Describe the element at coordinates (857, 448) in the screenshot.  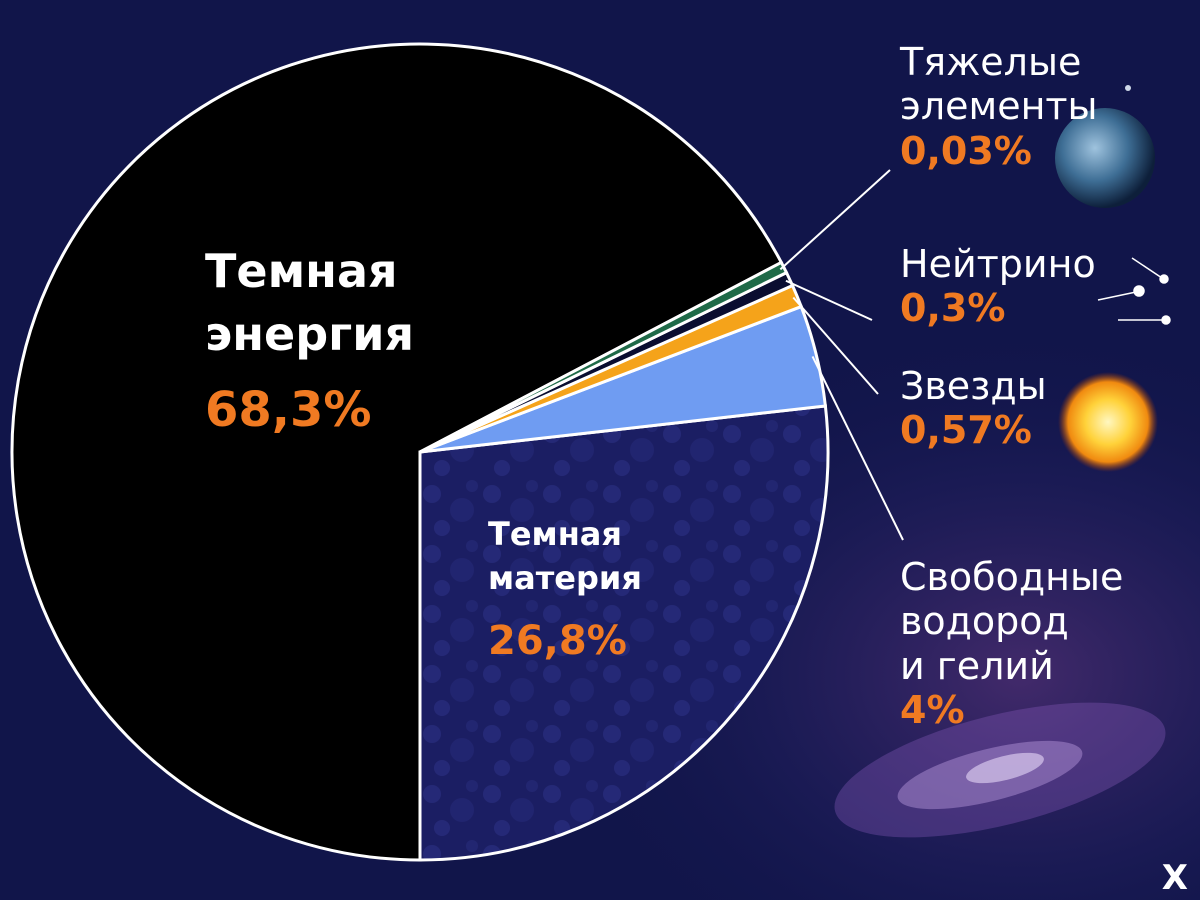
I see `leader-line-hydrogen-helium` at that location.